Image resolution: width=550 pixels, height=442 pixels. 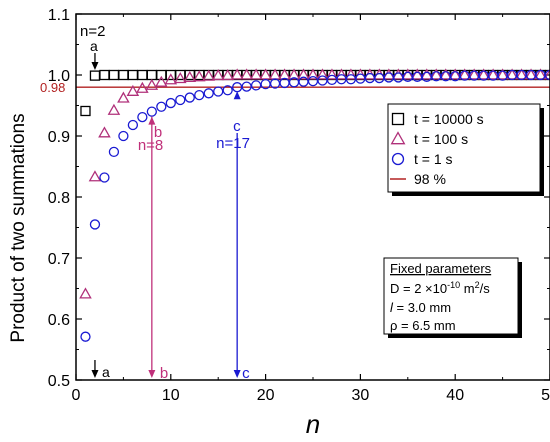 What do you see at coordinates (295, 87) in the screenshot?
I see `reference-line-group: 0.98` at bounding box center [295, 87].